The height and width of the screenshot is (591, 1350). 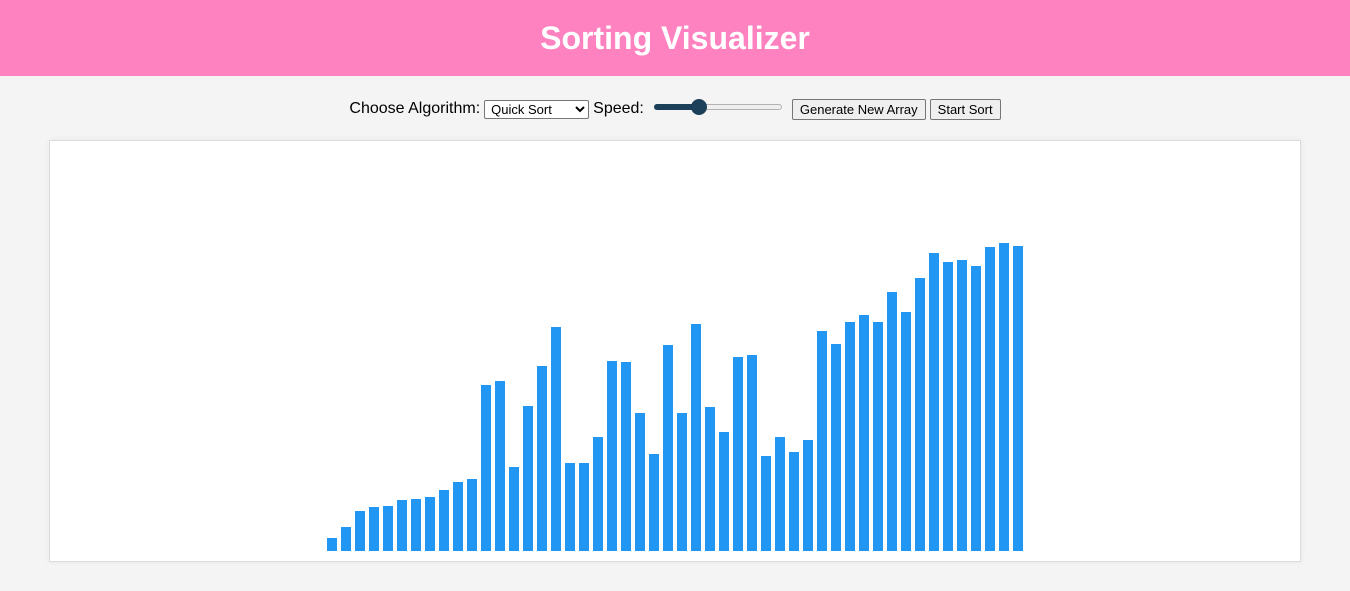 I want to click on algorithm-select: Quick Sort, so click(x=537, y=109).